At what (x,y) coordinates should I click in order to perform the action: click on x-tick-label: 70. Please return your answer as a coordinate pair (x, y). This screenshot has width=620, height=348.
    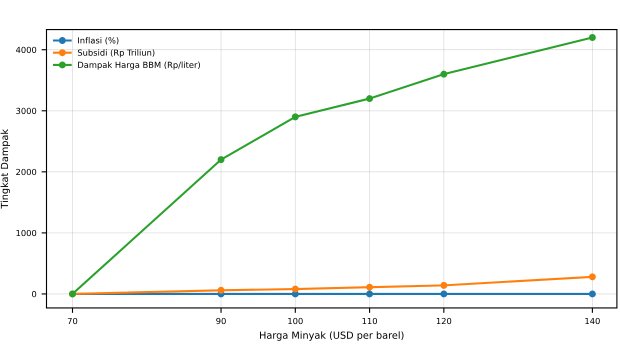
    Looking at the image, I should click on (73, 321).